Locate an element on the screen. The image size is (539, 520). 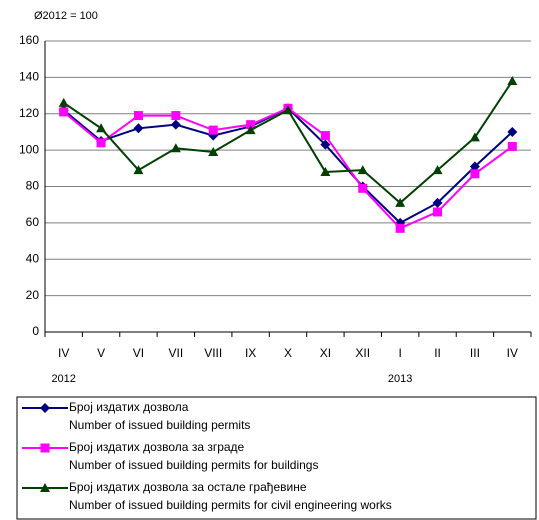
y-tick-label: 140 is located at coordinates (29, 77).